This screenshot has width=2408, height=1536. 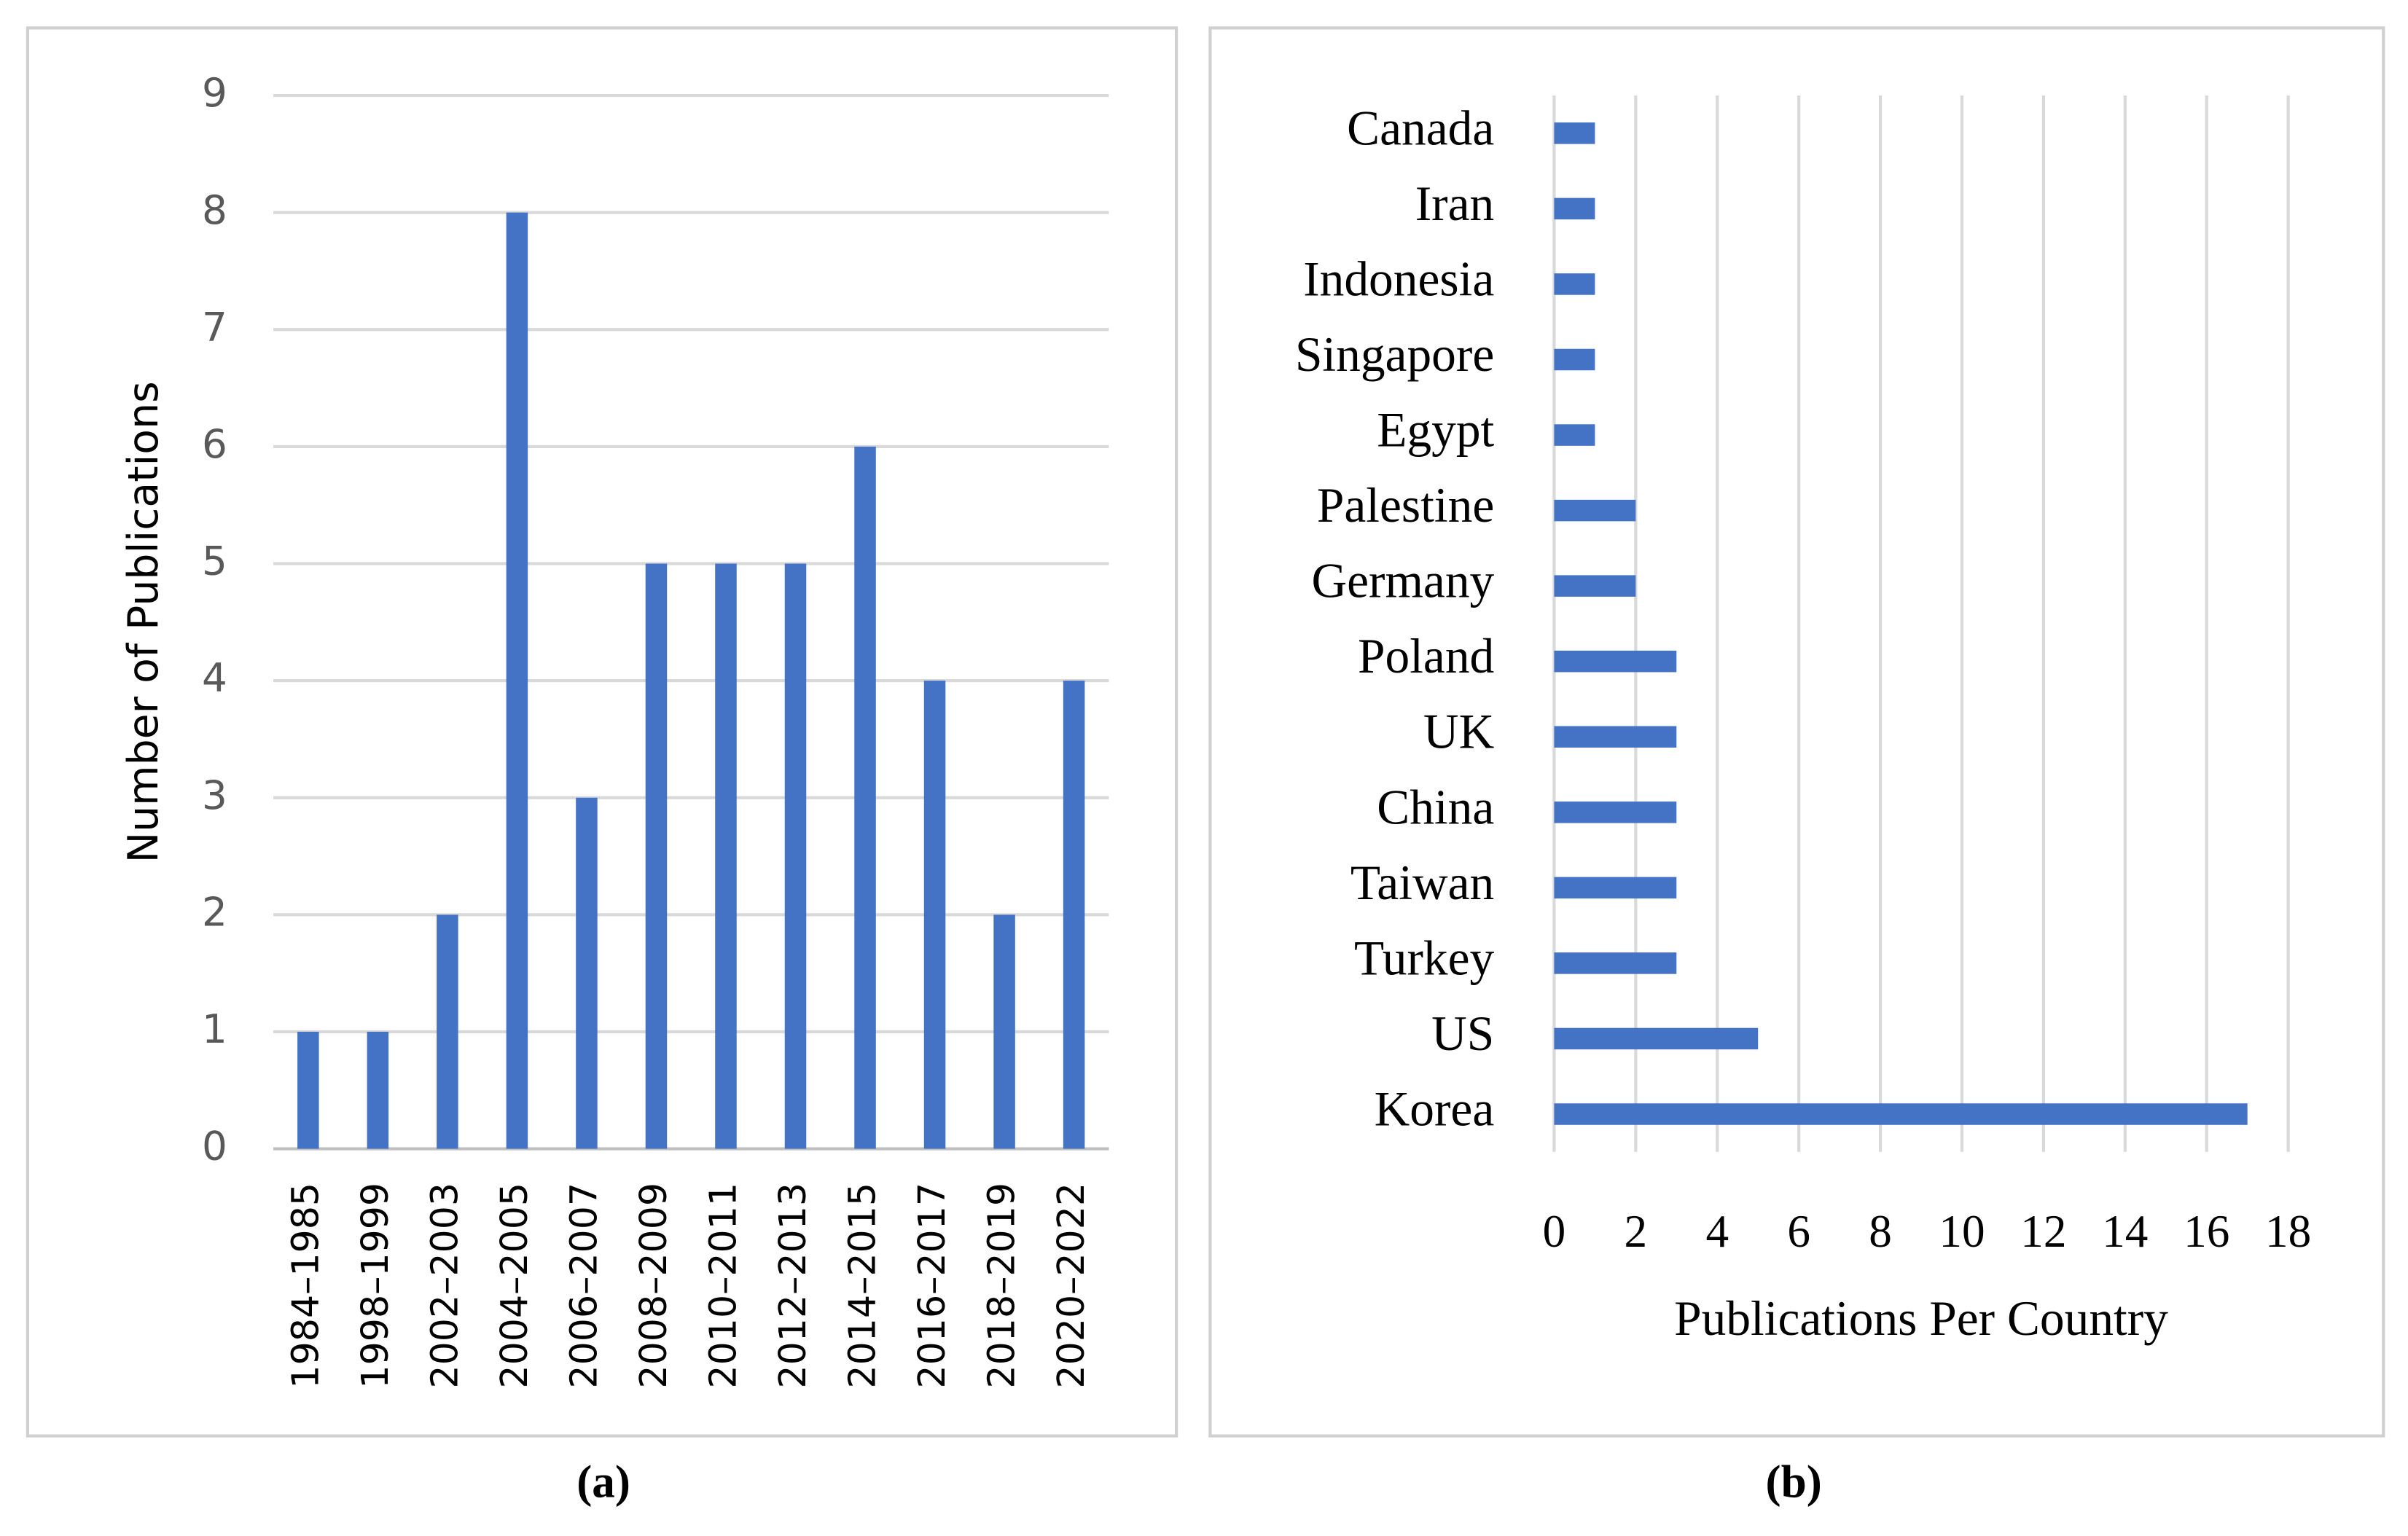 What do you see at coordinates (1394, 354) in the screenshot?
I see `y-tick-label: Singapore` at bounding box center [1394, 354].